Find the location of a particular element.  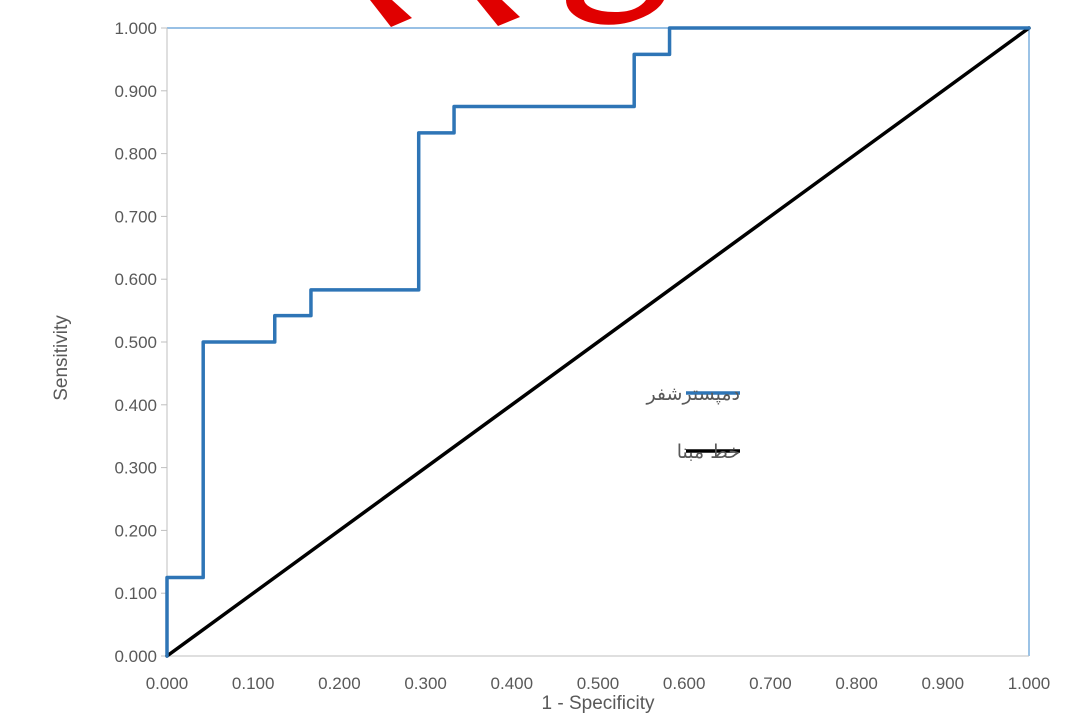

y-tick-label: 0.400 is located at coordinates (135, 405).